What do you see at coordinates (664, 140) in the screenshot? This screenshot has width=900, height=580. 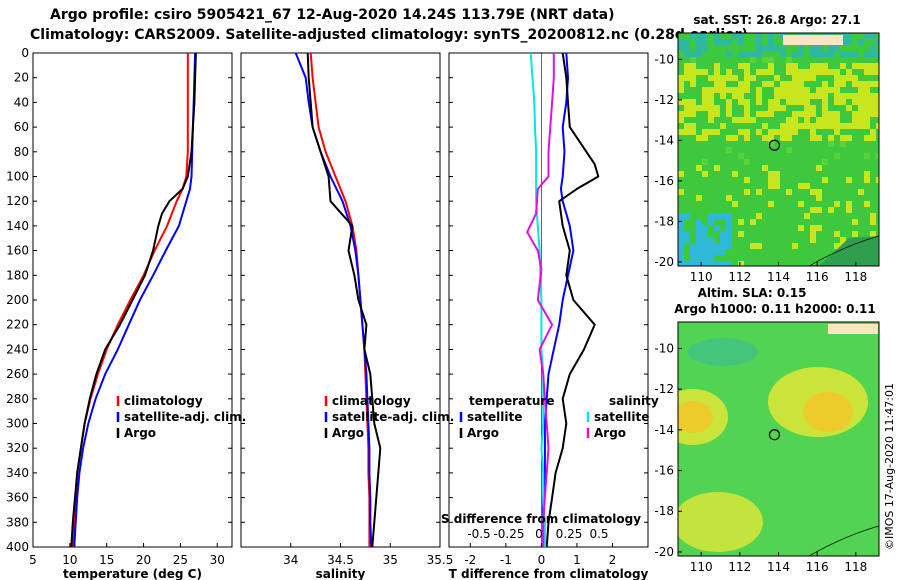 I see `map-y-tick-label: -14` at bounding box center [664, 140].